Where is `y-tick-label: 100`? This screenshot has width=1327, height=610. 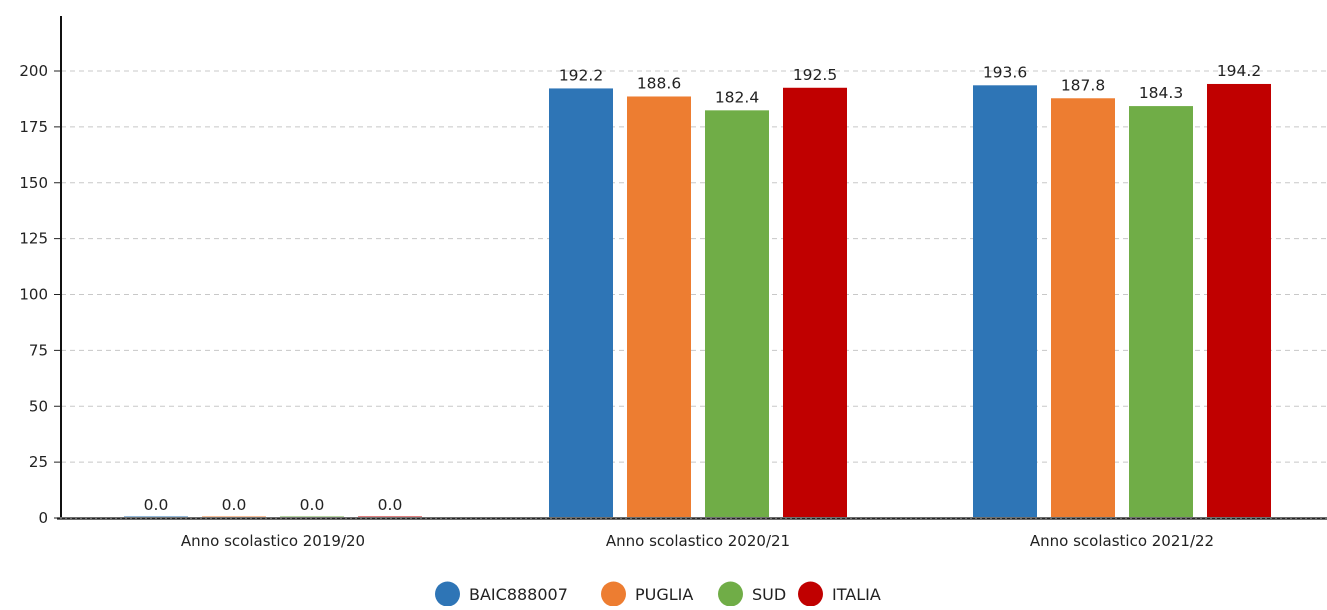 y-tick-label: 100 is located at coordinates (33, 295).